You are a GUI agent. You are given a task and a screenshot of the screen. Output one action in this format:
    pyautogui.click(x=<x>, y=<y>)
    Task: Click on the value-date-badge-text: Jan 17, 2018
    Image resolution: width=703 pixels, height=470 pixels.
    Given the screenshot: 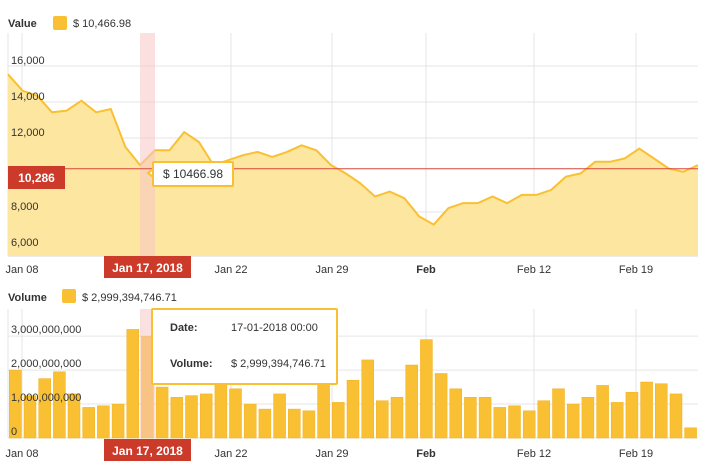 What is the action you would take?
    pyautogui.click(x=147, y=268)
    